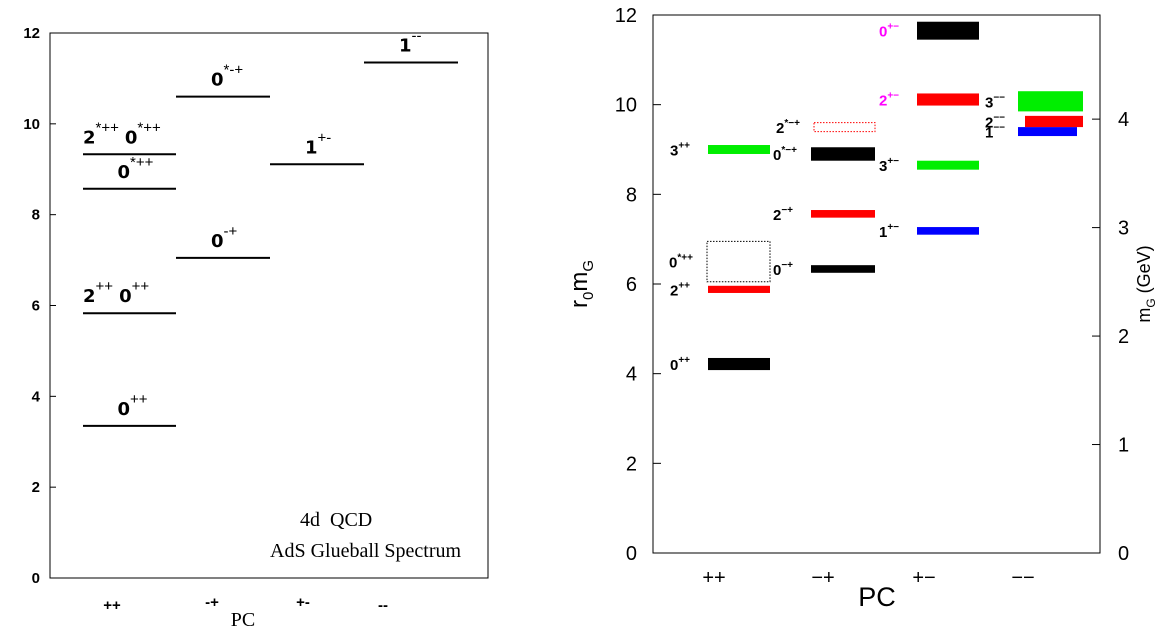 This screenshot has height=629, width=1159. I want to click on right-state-label: 0*−+, so click(785, 154).